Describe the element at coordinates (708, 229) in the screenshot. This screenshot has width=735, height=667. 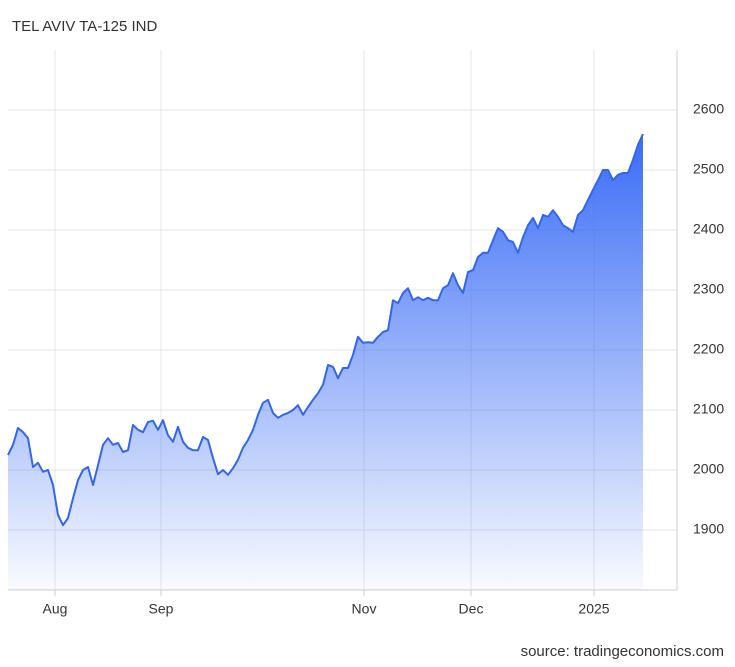
I see `y-tick-label: 2400` at that location.